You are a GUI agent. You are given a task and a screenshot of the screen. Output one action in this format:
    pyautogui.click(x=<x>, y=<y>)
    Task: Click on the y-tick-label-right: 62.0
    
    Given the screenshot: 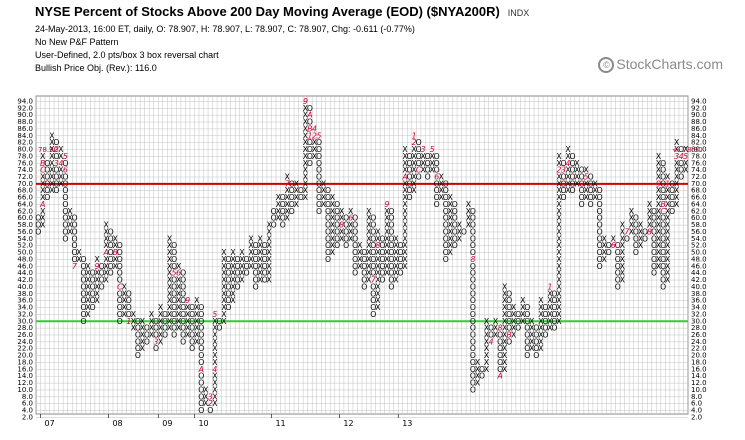 What is the action you would take?
    pyautogui.click(x=699, y=211)
    